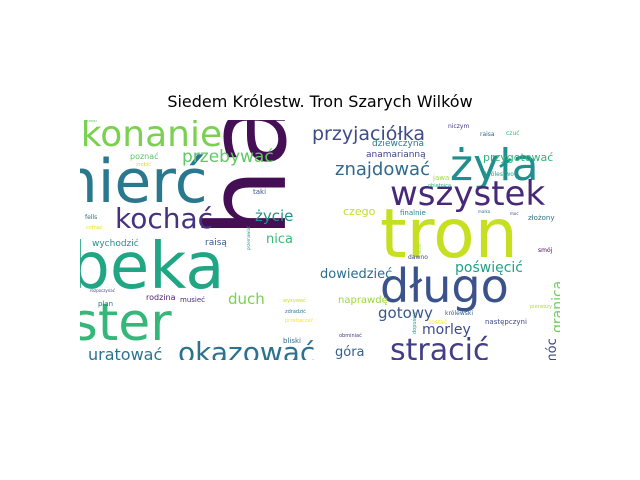  Describe the element at coordinates (514, 213) in the screenshot. I see `word-moc: moc` at that location.